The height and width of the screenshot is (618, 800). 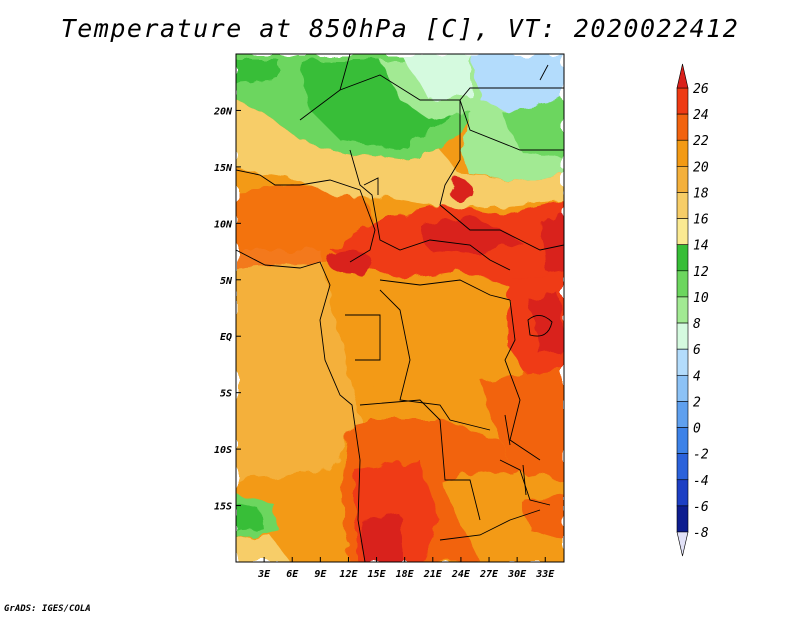 I want to click on colorbar-label: 16, so click(x=701, y=220).